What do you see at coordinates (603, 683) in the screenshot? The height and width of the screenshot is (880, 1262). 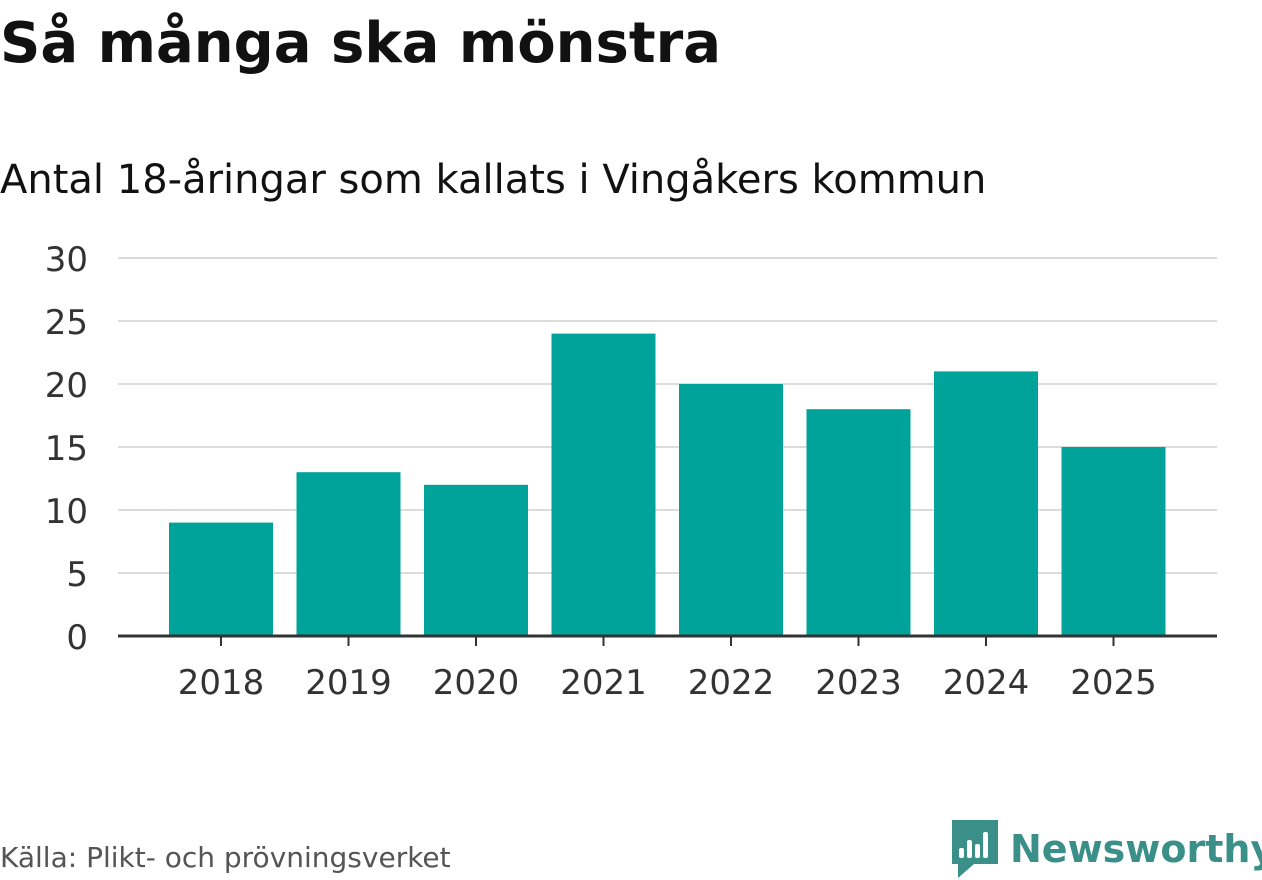 I see `x-tick-label: 2021` at bounding box center [603, 683].